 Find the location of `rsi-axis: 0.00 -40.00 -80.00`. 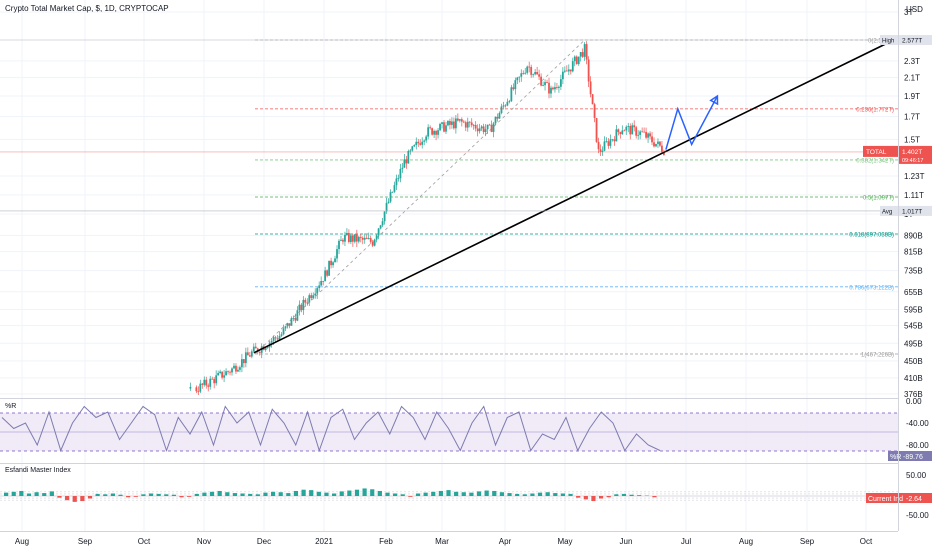

rsi-axis: 0.00 -40.00 -80.00 is located at coordinates (917, 423).